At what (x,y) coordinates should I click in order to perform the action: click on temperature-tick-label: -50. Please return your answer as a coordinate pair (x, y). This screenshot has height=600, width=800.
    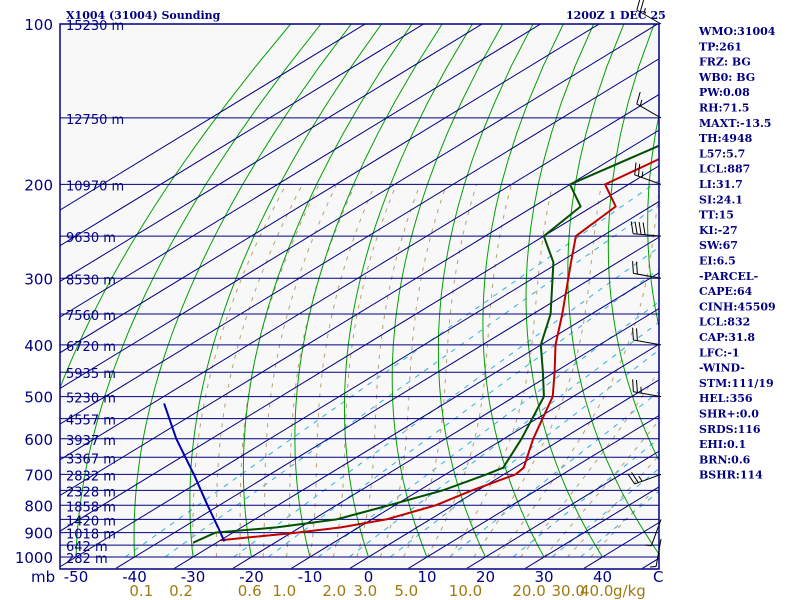
    Looking at the image, I should click on (76, 577).